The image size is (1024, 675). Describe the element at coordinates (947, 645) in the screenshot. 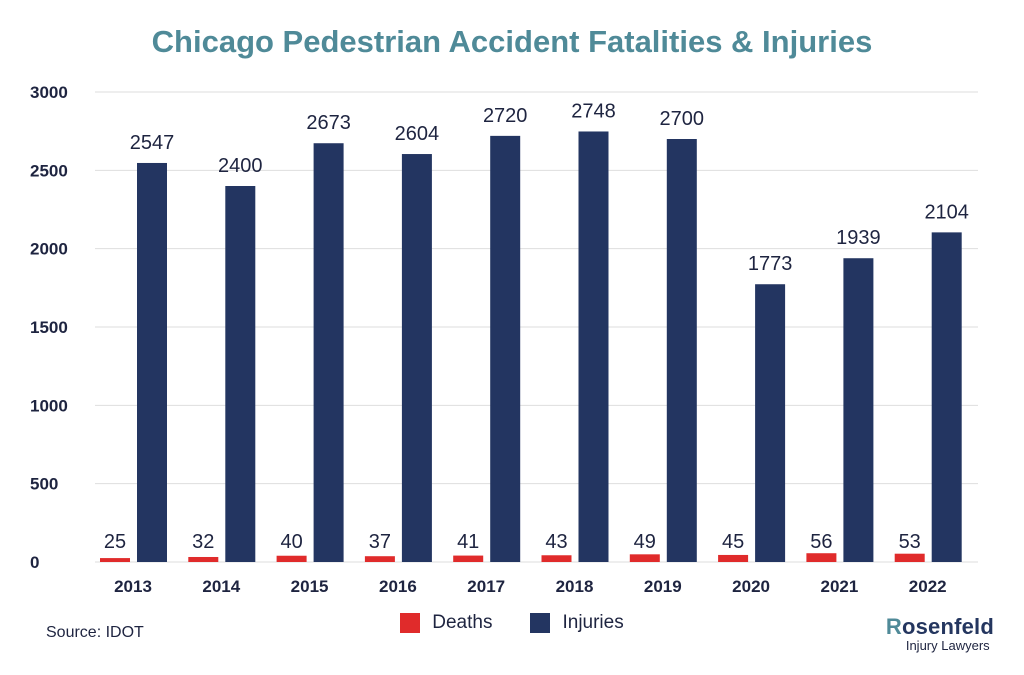

I see `logo-subtitle: Injury Lawyers` at that location.